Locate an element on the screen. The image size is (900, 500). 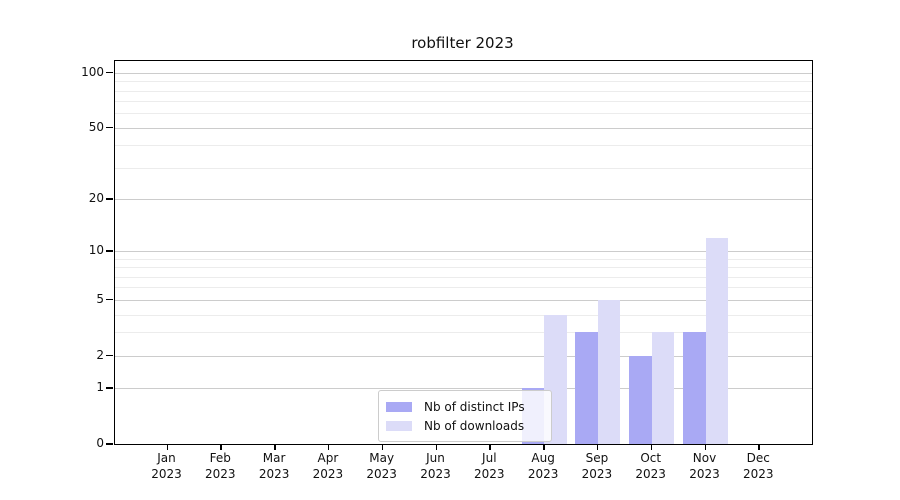
legend: Nb of distinct IPs Nb of downloads is located at coordinates (465, 416).